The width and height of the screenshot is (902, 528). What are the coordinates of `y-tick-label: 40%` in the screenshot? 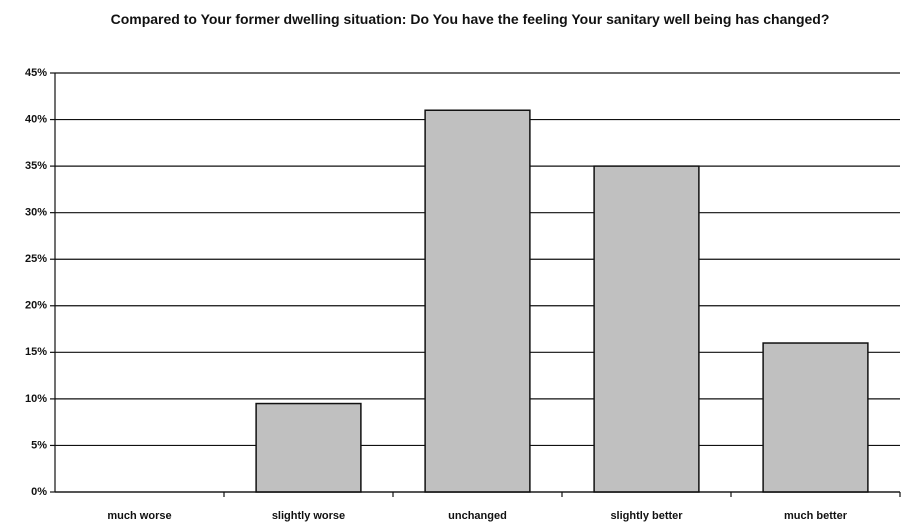 It's located at (36, 119).